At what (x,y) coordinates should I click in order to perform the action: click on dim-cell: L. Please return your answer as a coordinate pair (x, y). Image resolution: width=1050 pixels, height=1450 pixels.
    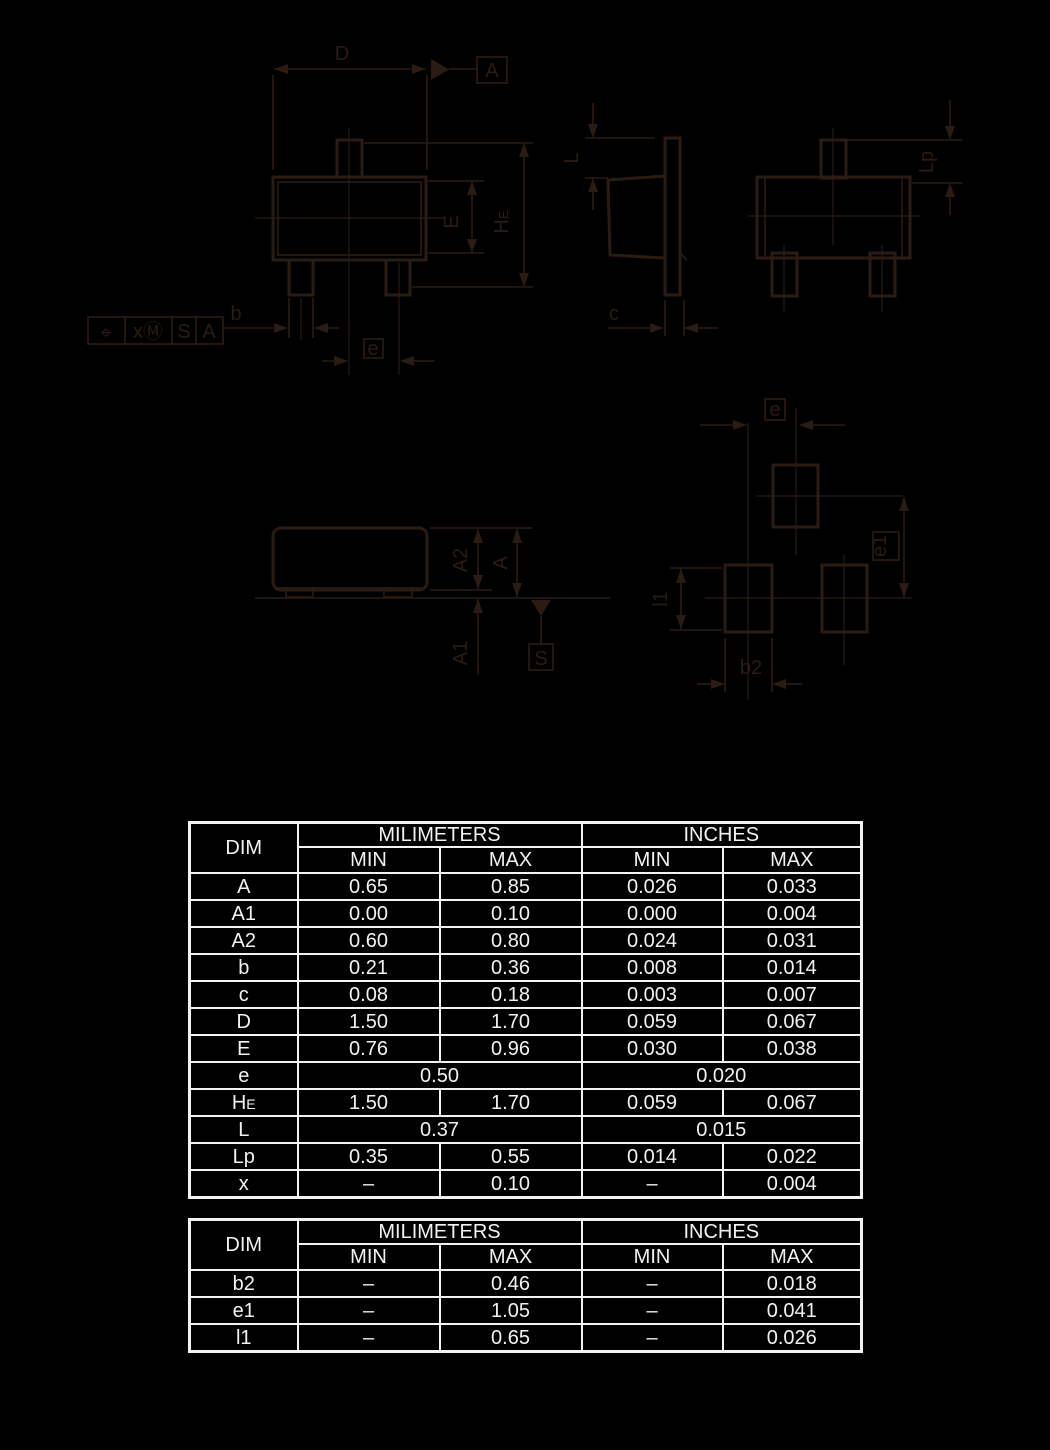
    Looking at the image, I should click on (243, 1129).